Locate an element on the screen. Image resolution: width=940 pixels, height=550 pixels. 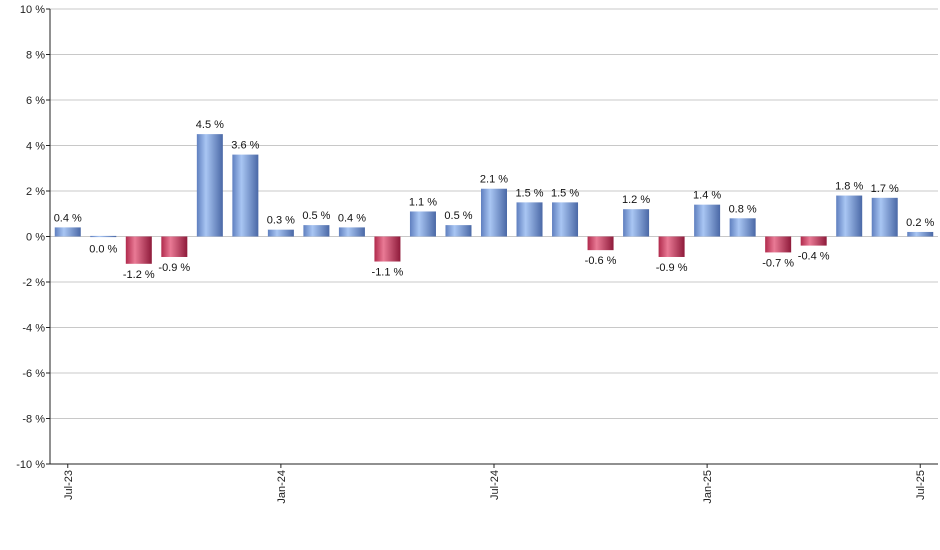
y-tick-label: -2 % is located at coordinates (33, 283).